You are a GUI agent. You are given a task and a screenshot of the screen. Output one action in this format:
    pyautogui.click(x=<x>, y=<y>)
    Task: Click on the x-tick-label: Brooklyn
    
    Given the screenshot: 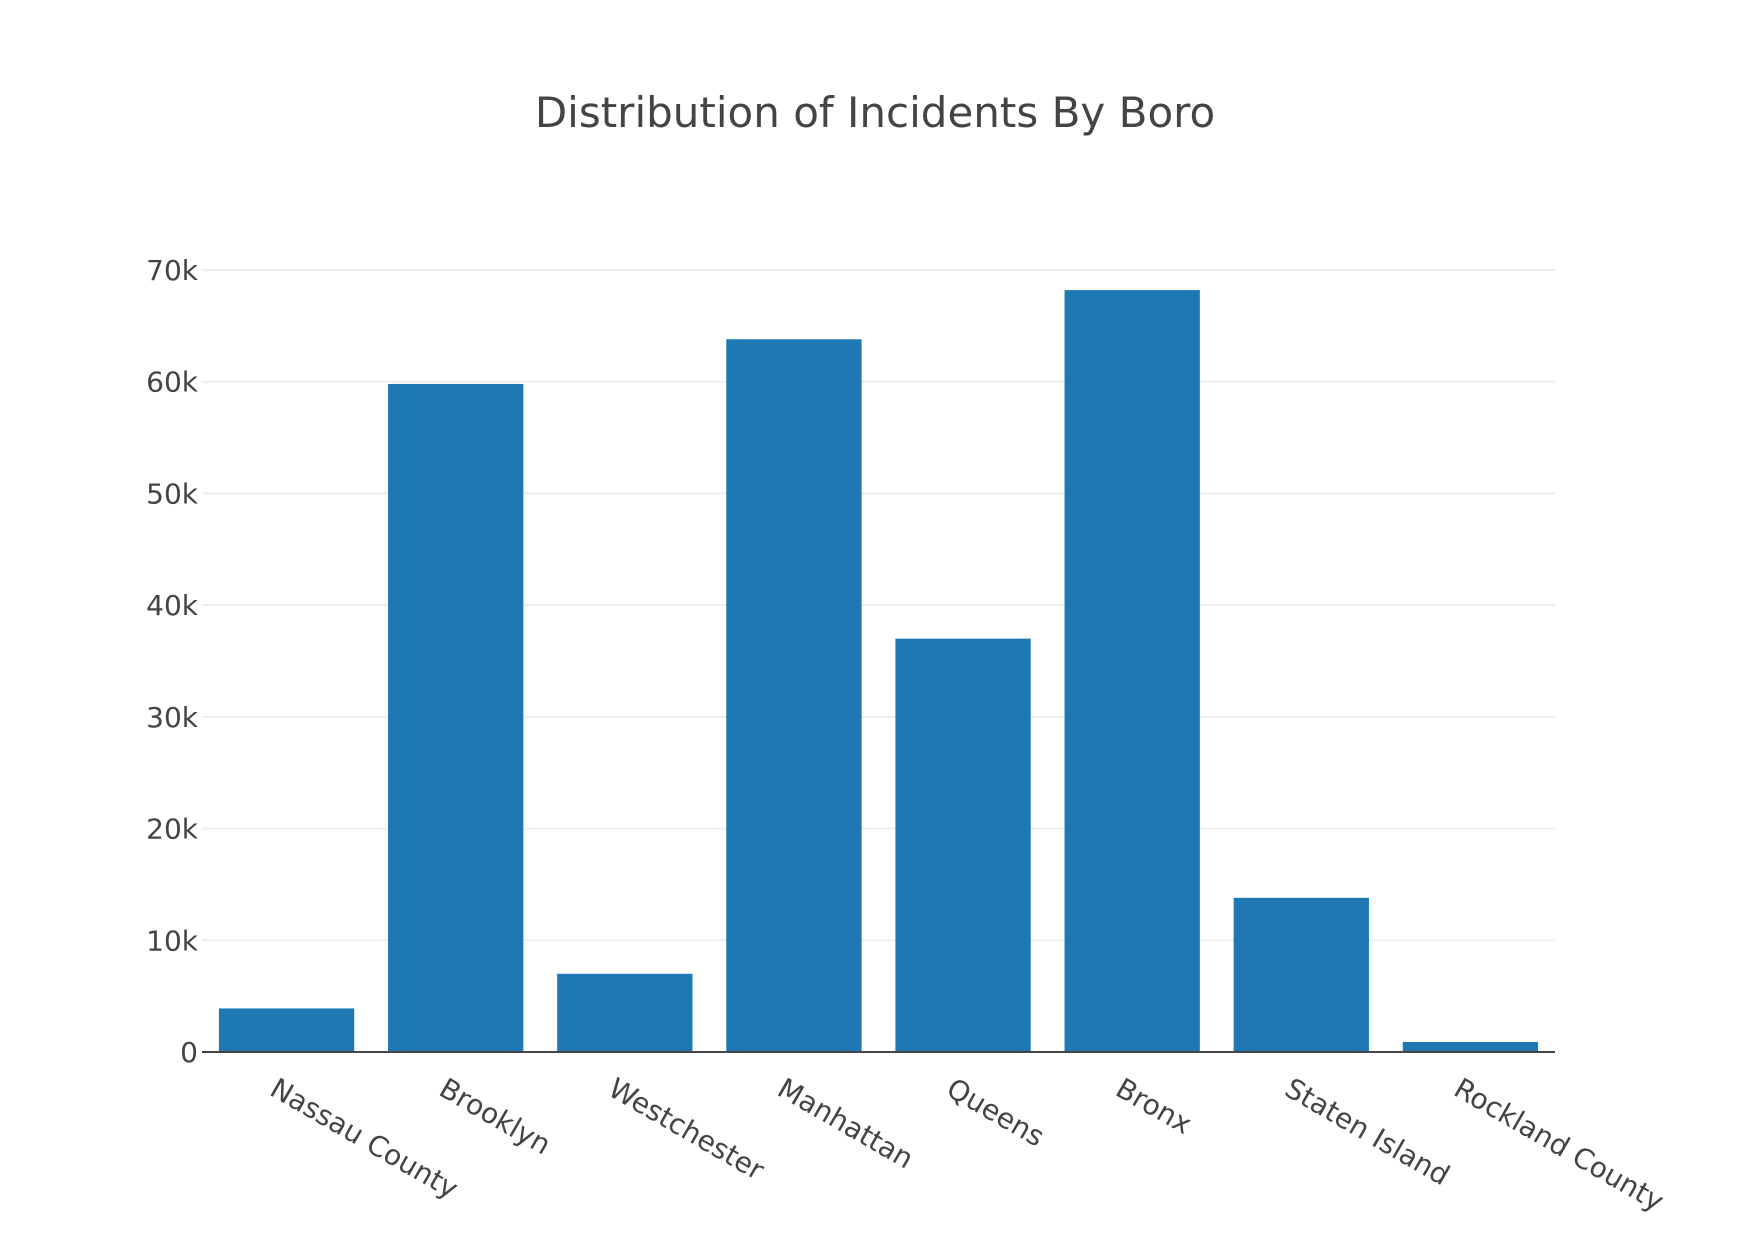 What is the action you would take?
    pyautogui.click(x=495, y=1116)
    